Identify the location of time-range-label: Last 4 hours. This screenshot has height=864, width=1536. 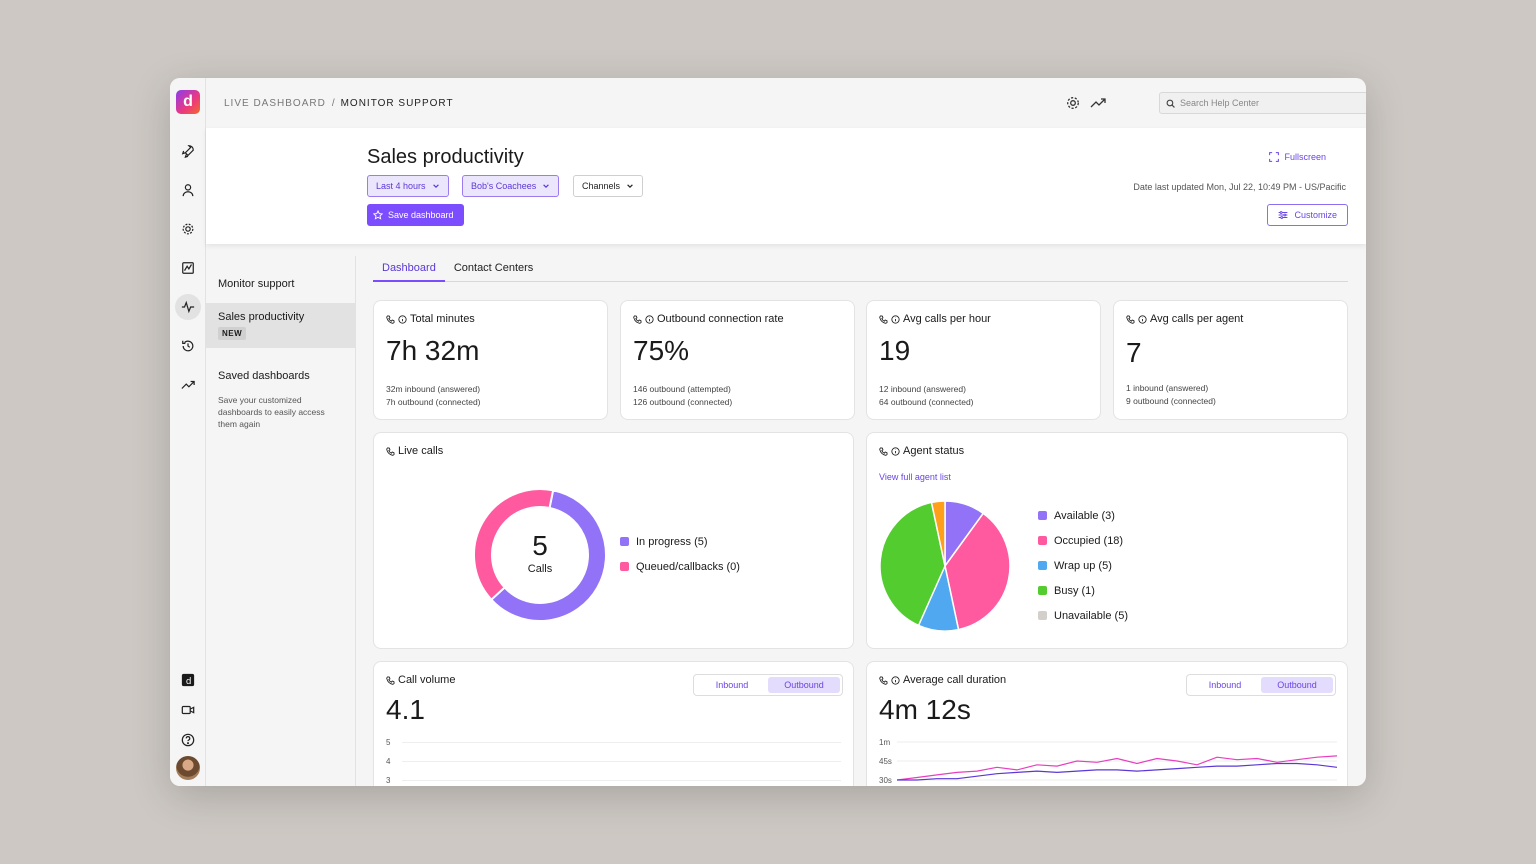
(401, 186).